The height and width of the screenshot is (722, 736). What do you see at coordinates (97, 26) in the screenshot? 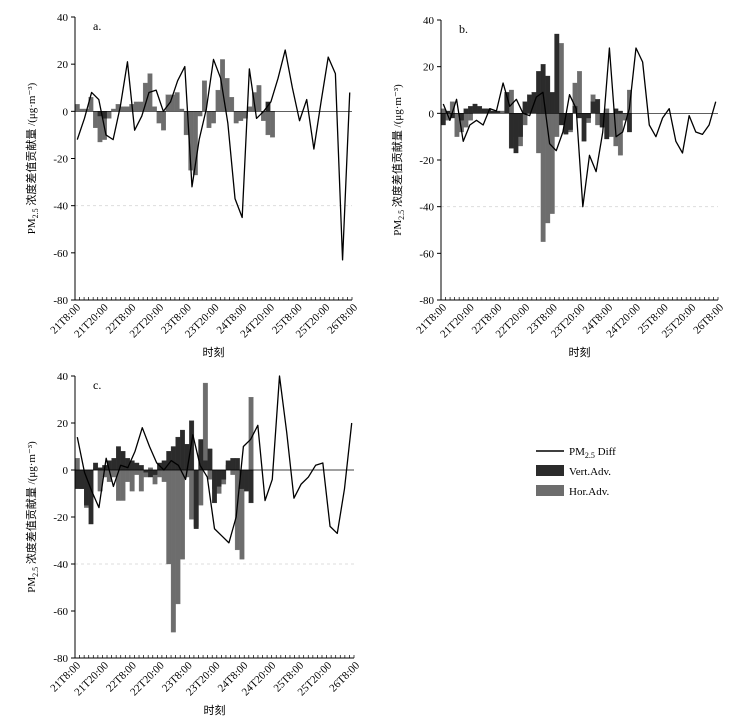
I see `panel-label: a.` at bounding box center [97, 26].